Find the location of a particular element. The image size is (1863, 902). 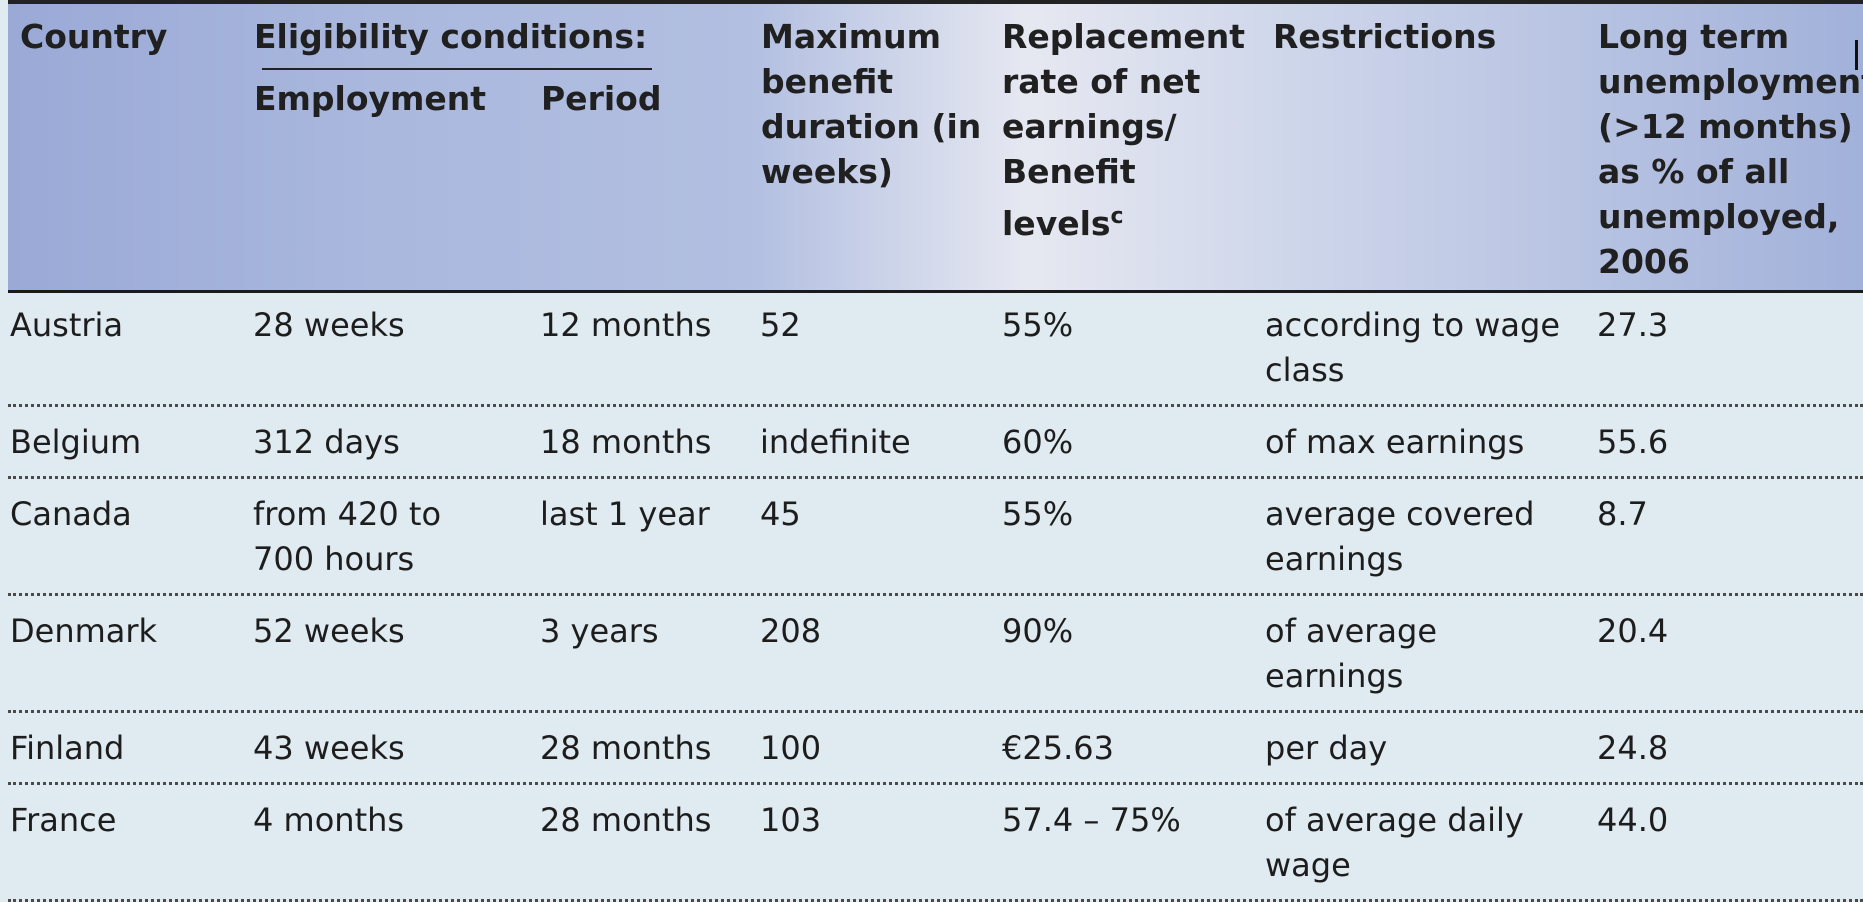

cell-duration: 103 is located at coordinates (791, 820).